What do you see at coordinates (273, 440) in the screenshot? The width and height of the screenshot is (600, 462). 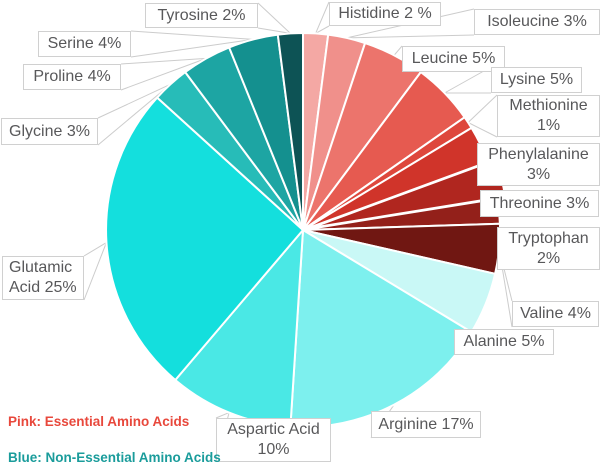 I see `slice-label-aspartic-acid: Aspartic Acid 10%` at bounding box center [273, 440].